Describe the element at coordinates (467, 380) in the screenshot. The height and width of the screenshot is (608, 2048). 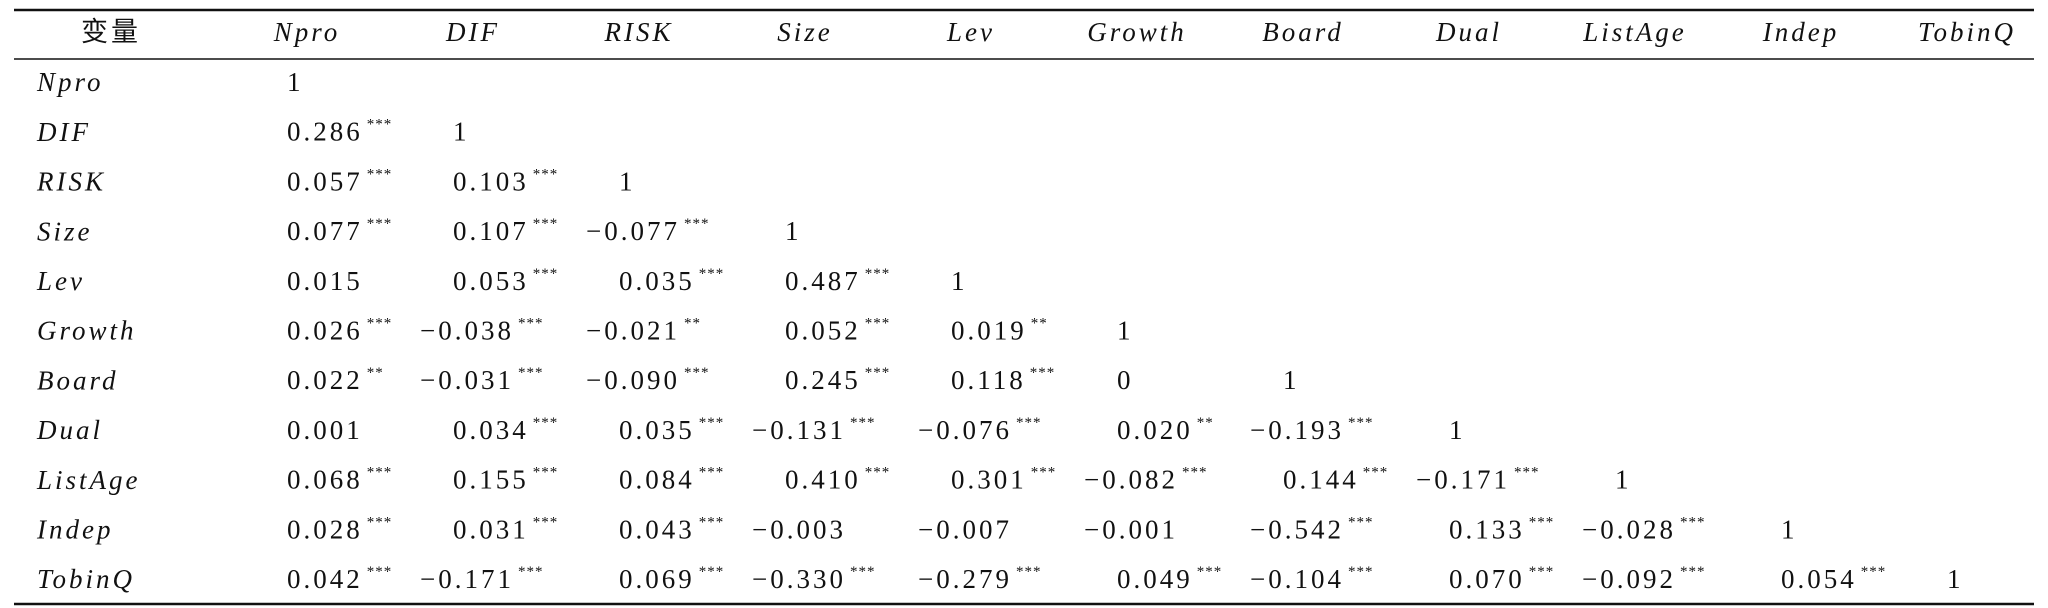
I see `cell-value: −0.031` at that location.